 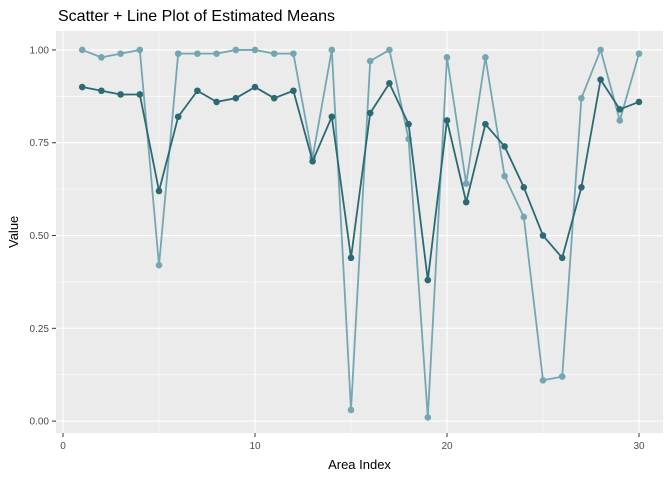 I want to click on plot-title: Scatter + Line Plot of Estimated Means, so click(x=197, y=16).